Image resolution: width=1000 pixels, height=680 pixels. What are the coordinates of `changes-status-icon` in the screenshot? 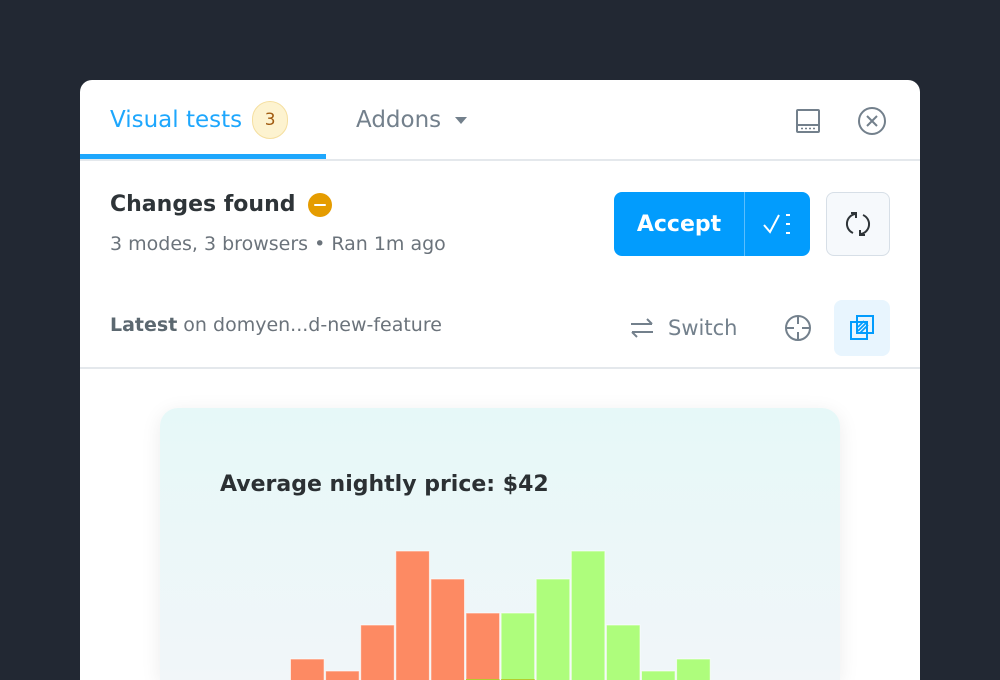 It's located at (319, 204).